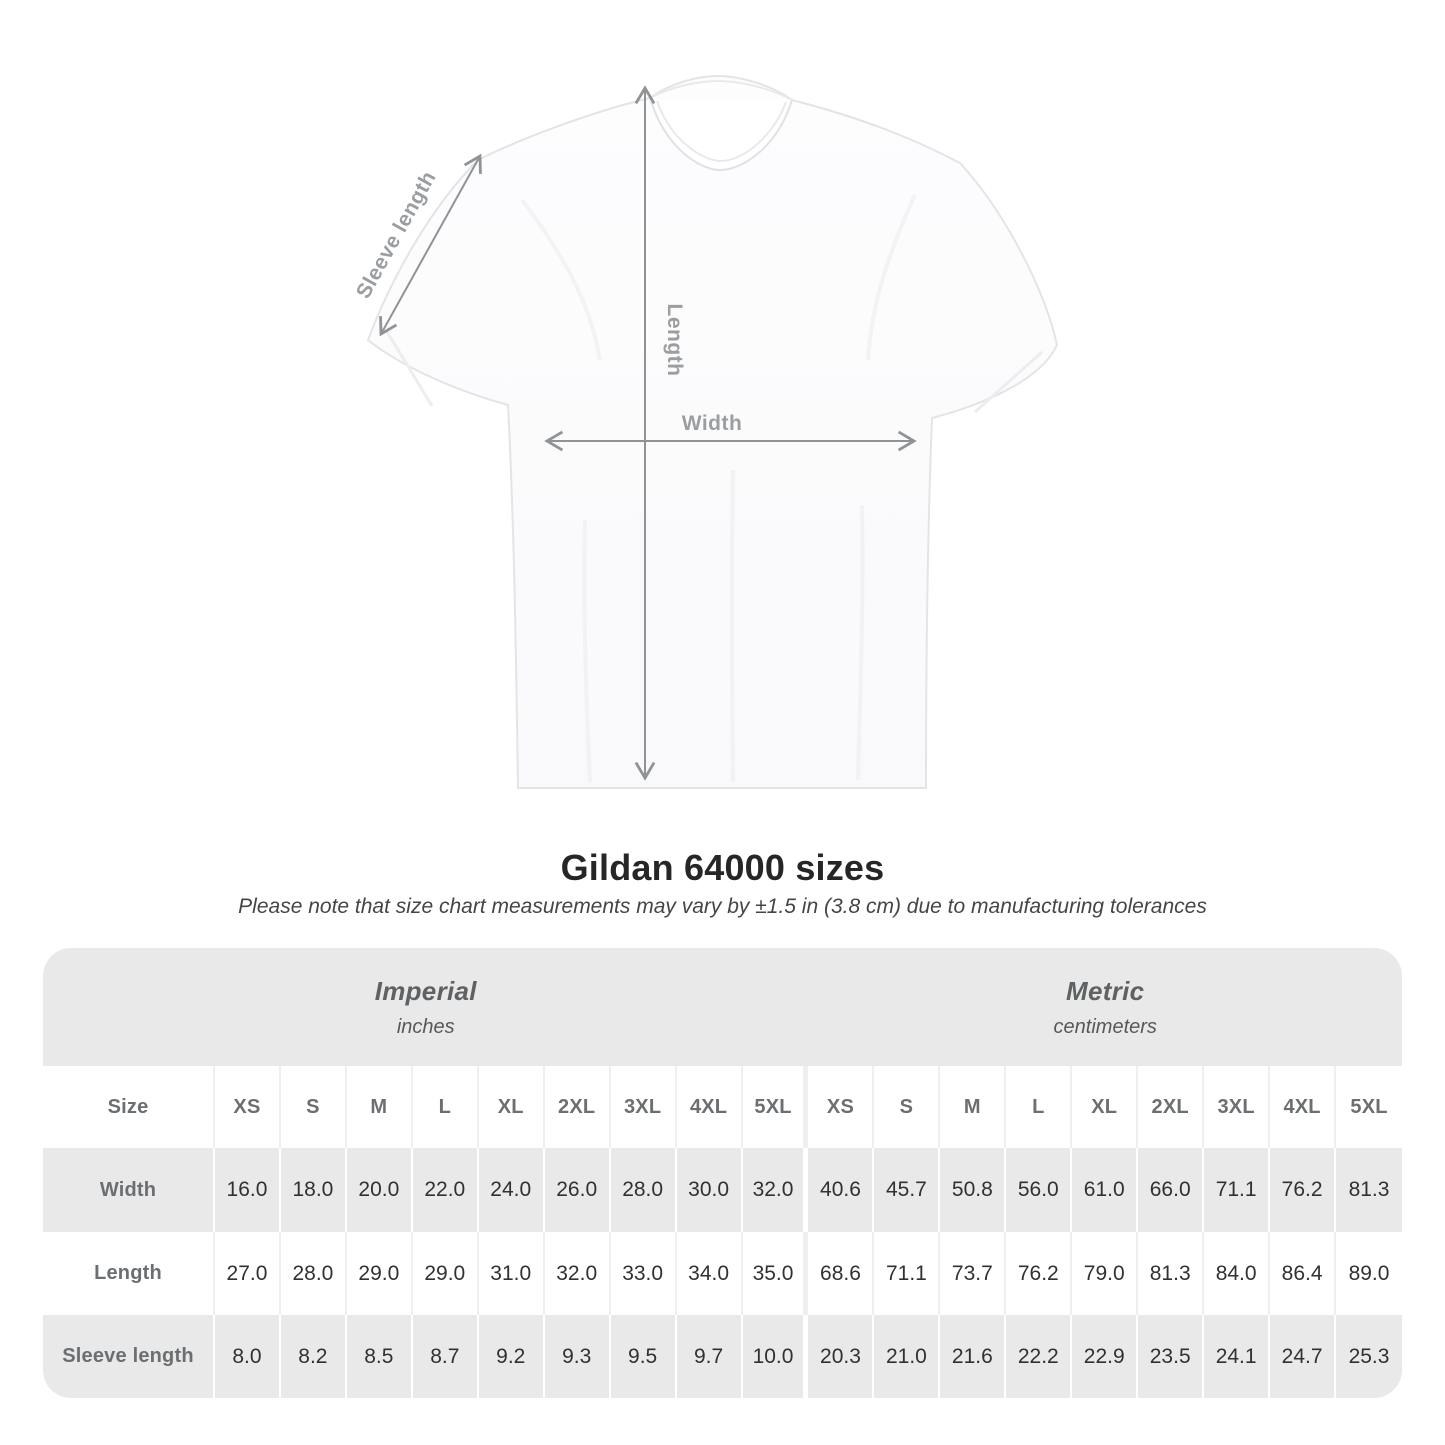  Describe the element at coordinates (973, 1190) in the screenshot. I see `table-cell: 50.8` at that location.